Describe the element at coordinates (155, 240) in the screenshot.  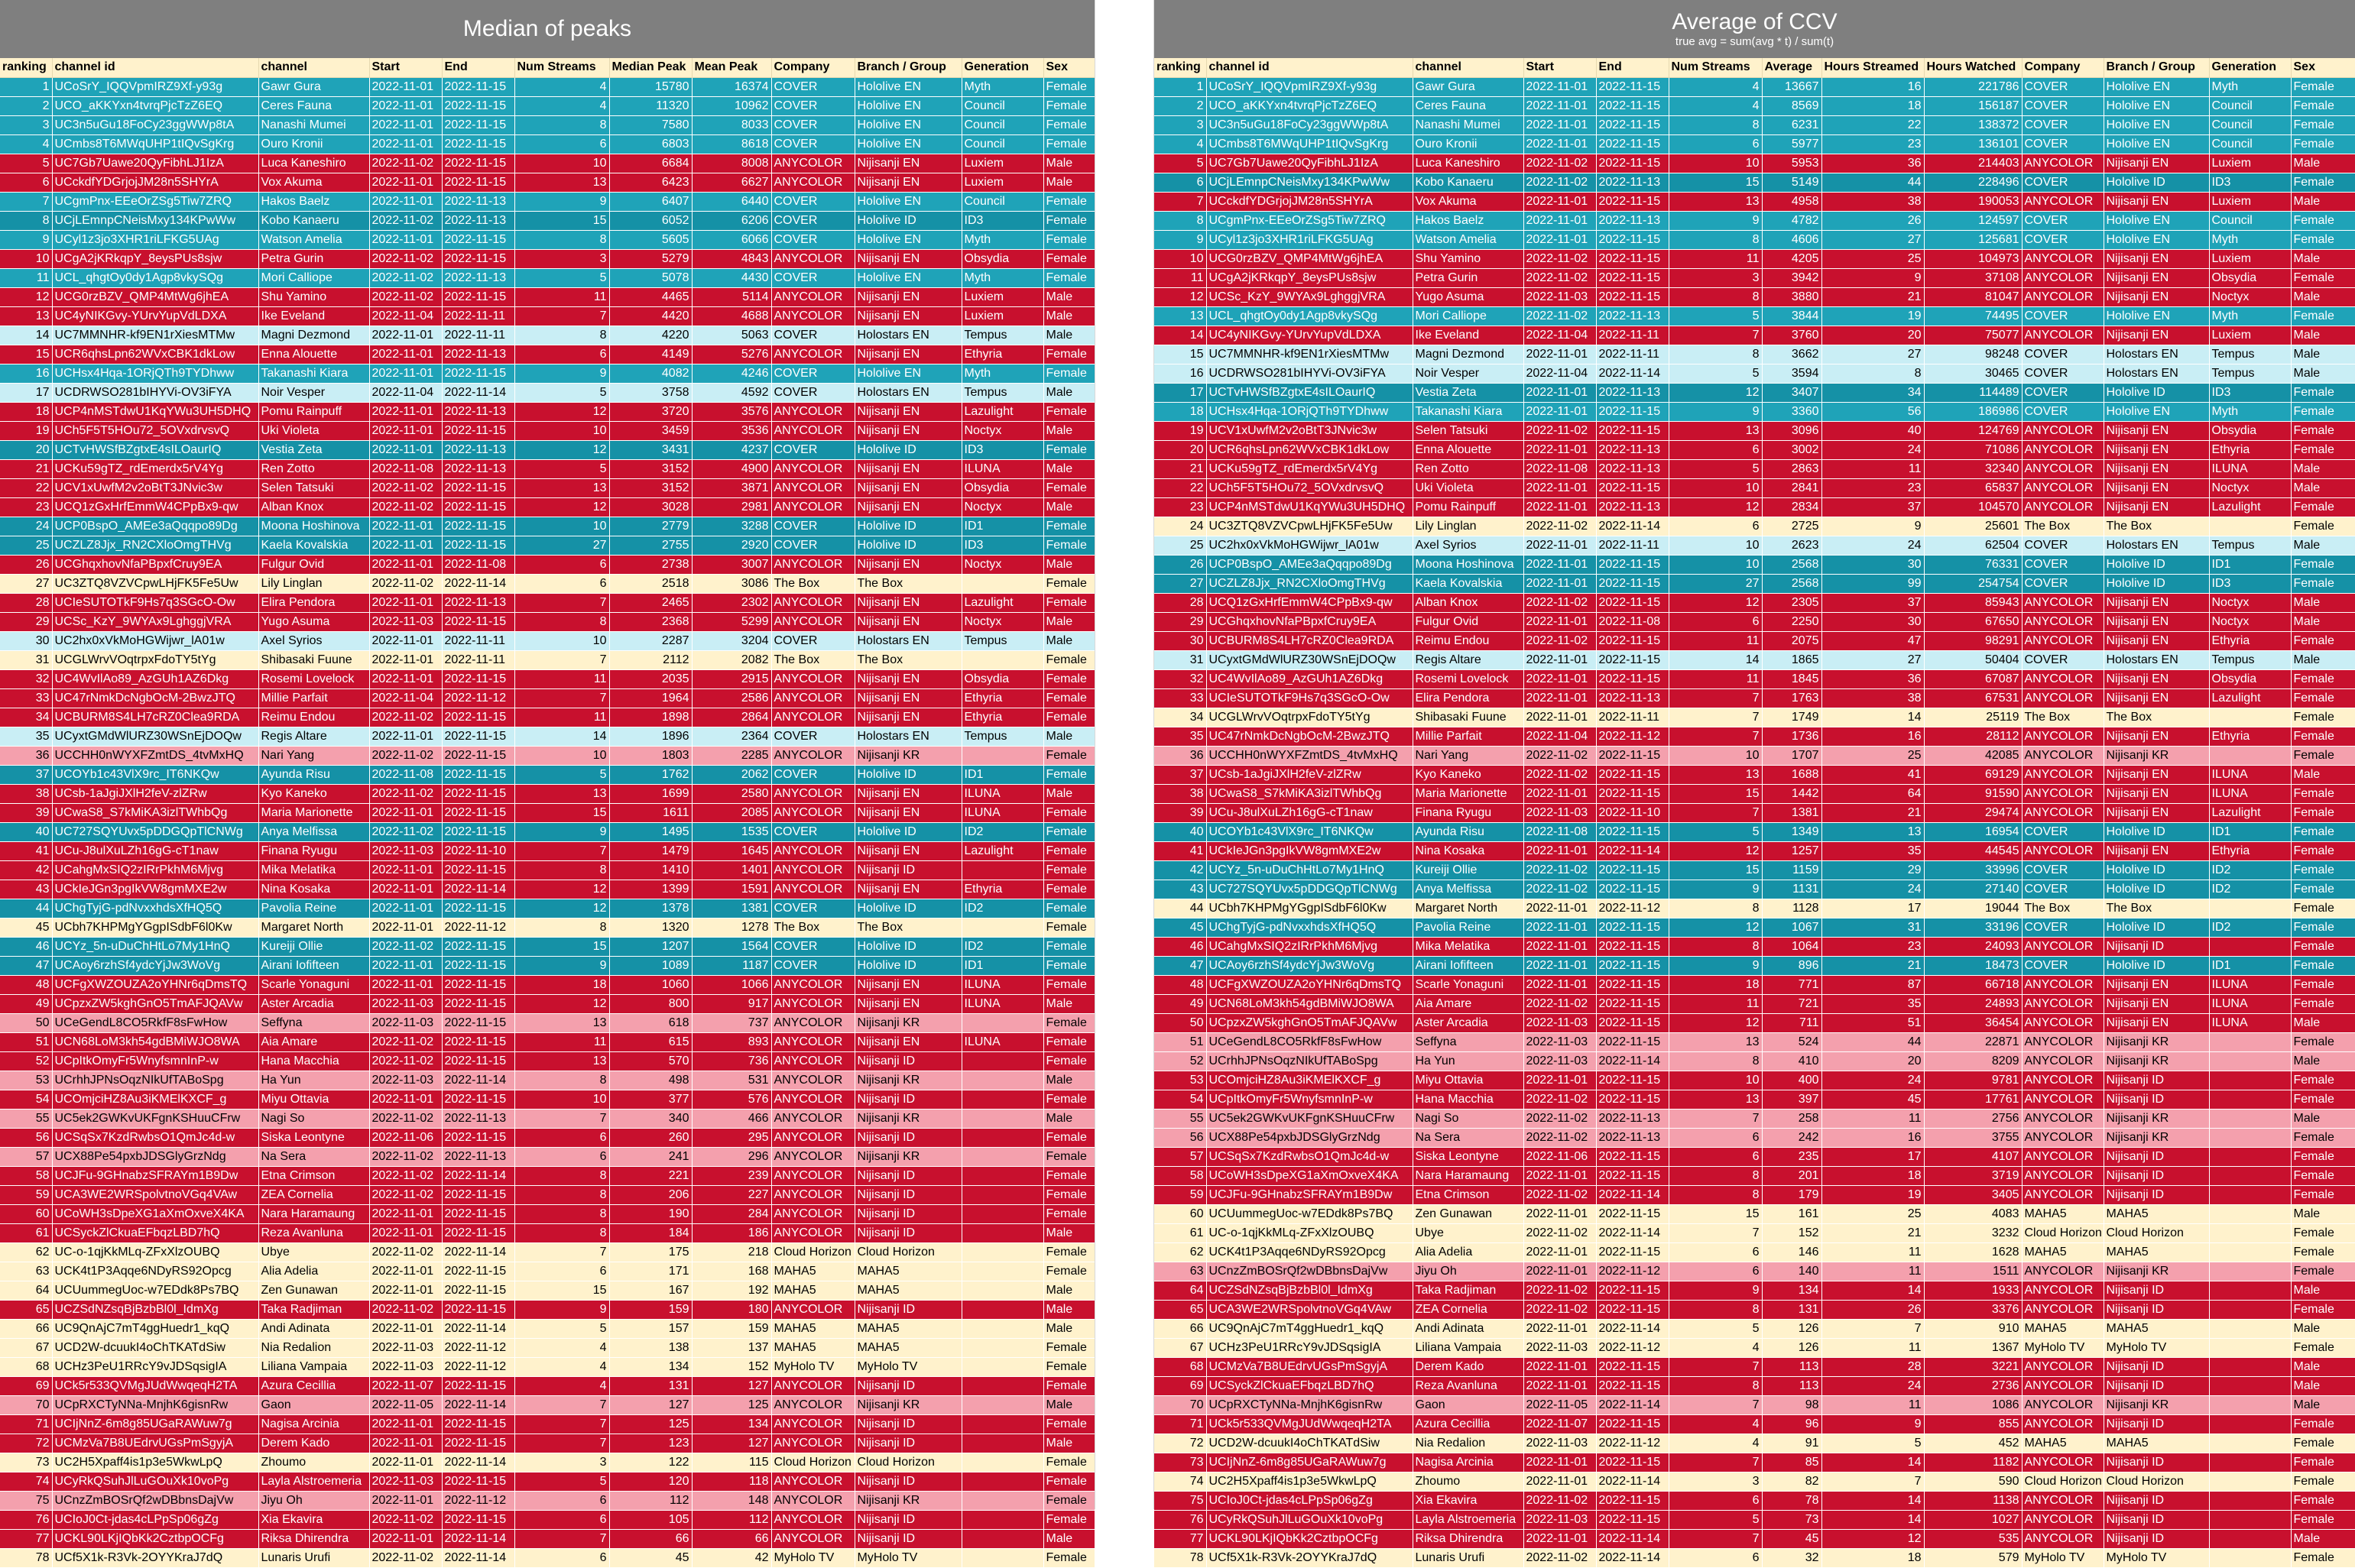
I see `table-cell: UCyl1z3jo3XHR1riLFKG5UAg` at that location.